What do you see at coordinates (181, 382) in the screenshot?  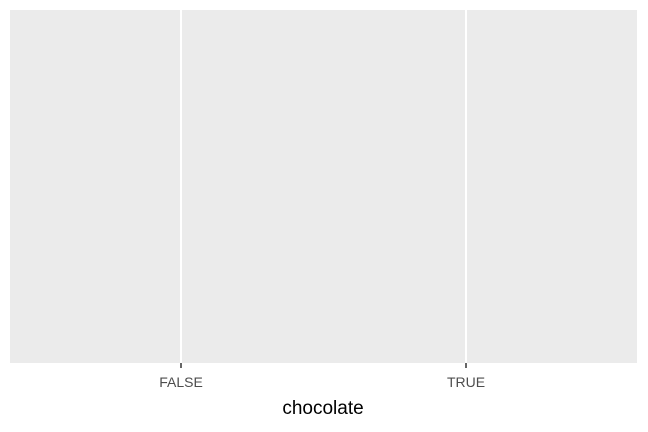 I see `tick-label-false: FALSE` at bounding box center [181, 382].